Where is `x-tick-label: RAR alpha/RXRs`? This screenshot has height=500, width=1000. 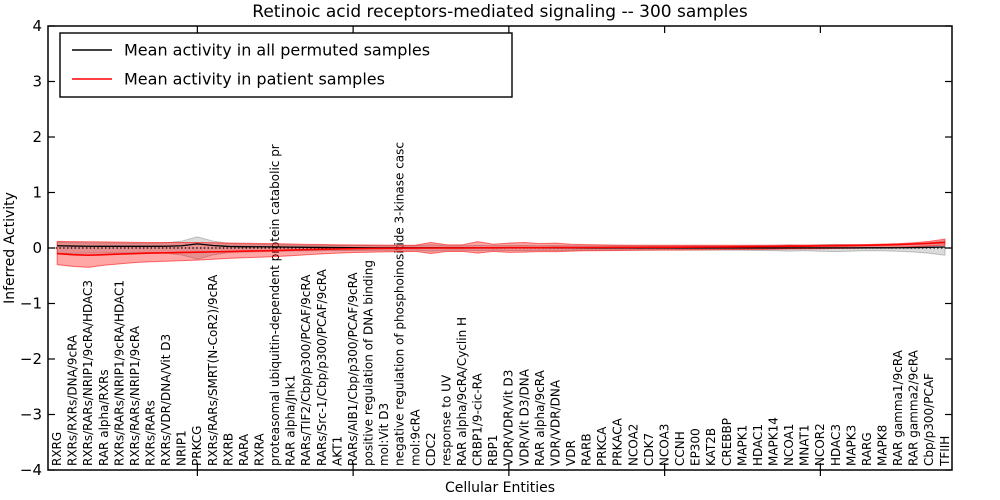 x-tick-label: RAR alpha/RXRs is located at coordinates (104, 417).